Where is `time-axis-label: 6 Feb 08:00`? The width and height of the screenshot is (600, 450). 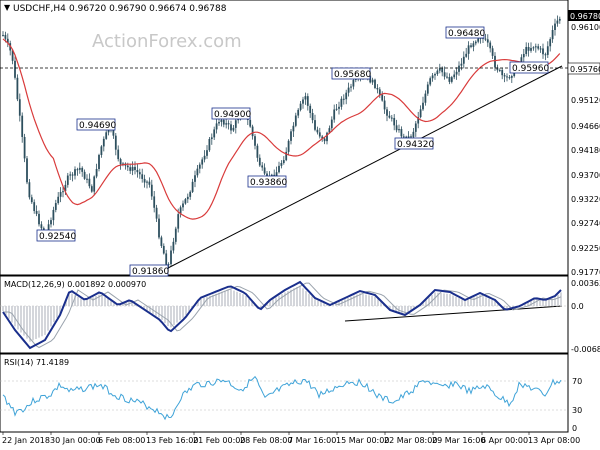 time-axis-label: 6 Feb 08:00 is located at coordinates (121, 440).